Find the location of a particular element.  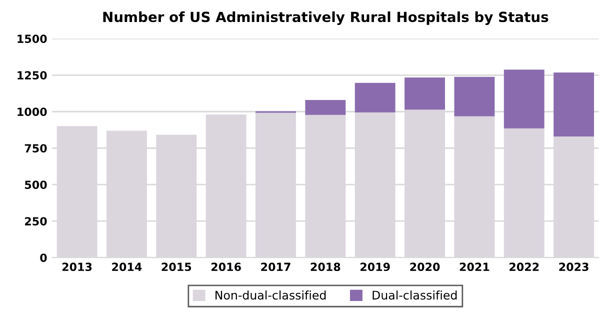

y-tick-label: 250 is located at coordinates (36, 221).